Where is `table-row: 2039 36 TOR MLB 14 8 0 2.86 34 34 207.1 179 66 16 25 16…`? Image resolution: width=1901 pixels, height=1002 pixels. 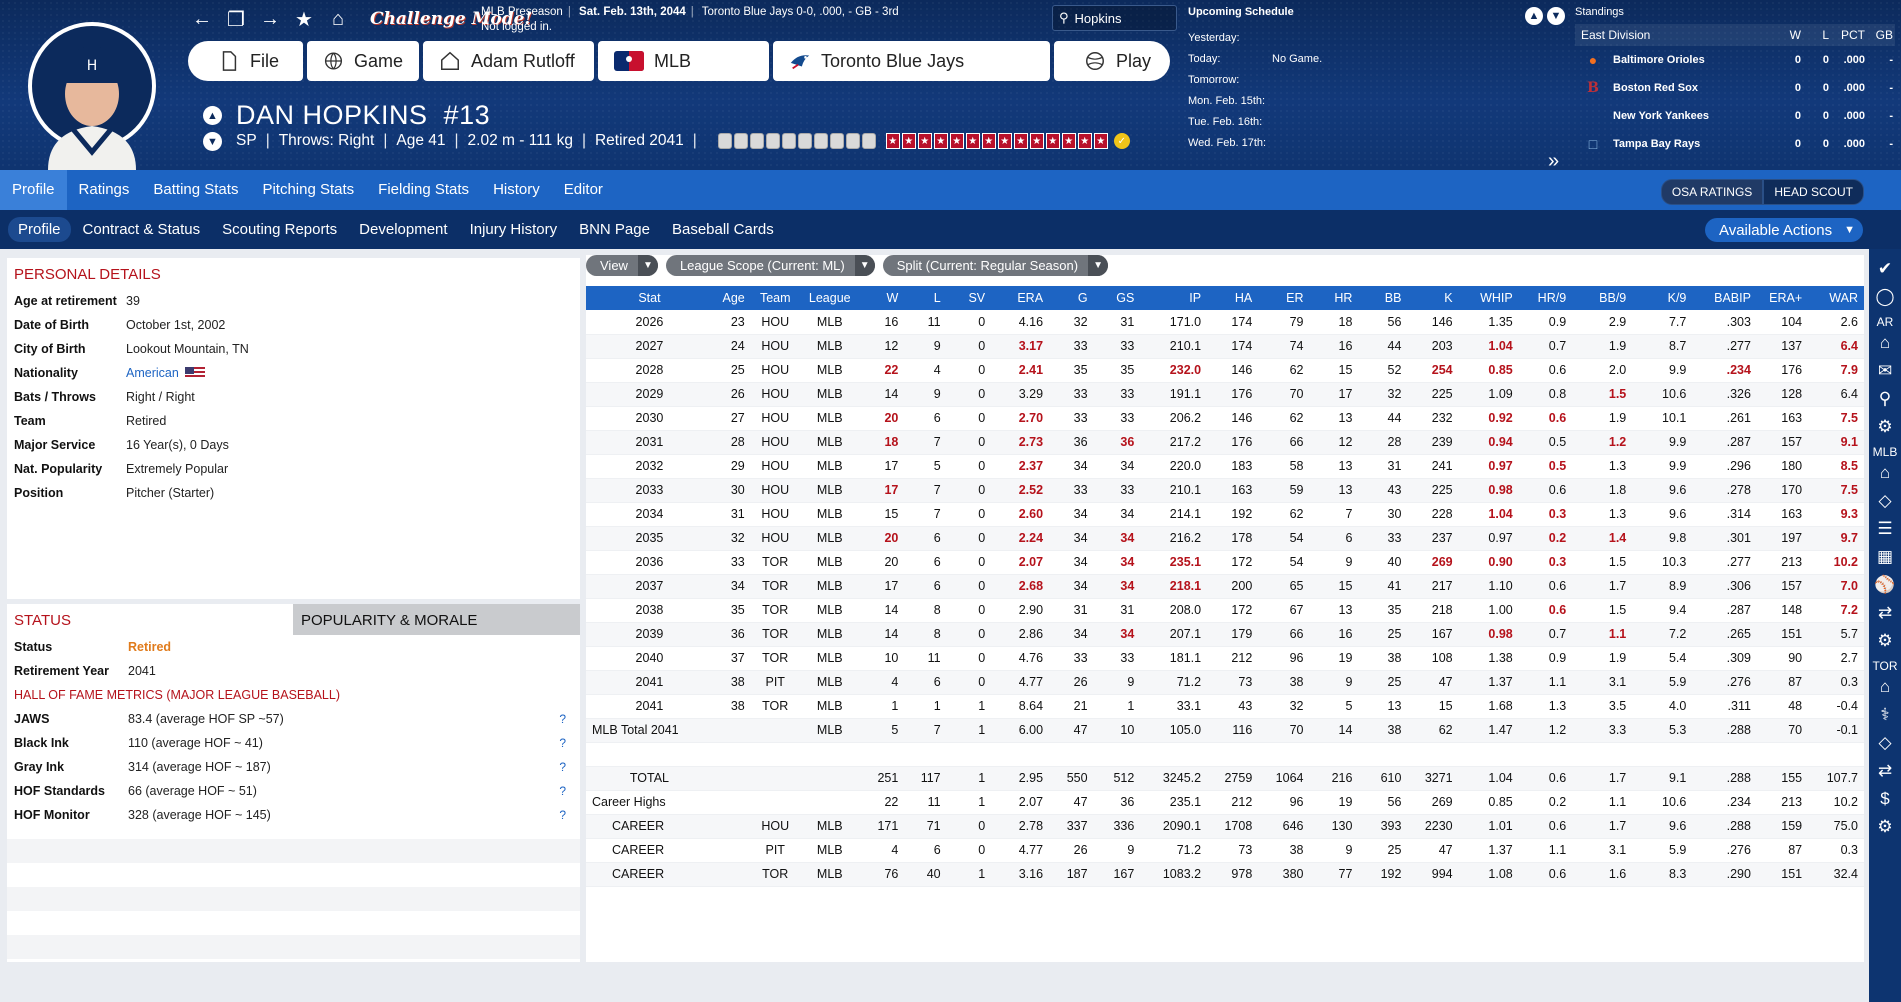 table-row: 2039 36 TOR MLB 14 8 0 2.86 34 34 207.1 179 66 16 25 16… is located at coordinates (1225, 634).